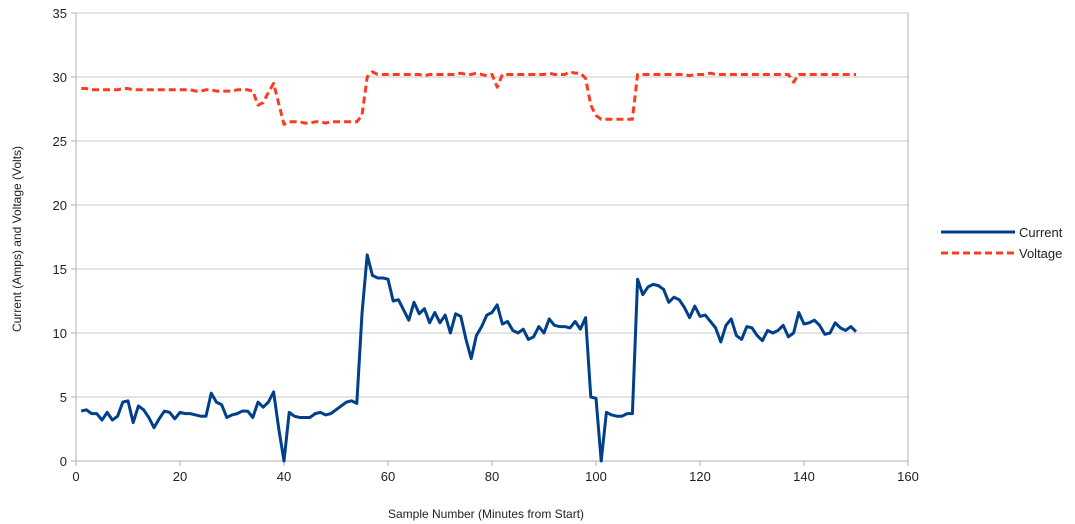 This screenshot has height=524, width=1075. What do you see at coordinates (60, 269) in the screenshot?
I see `y-tick-label: 15` at bounding box center [60, 269].